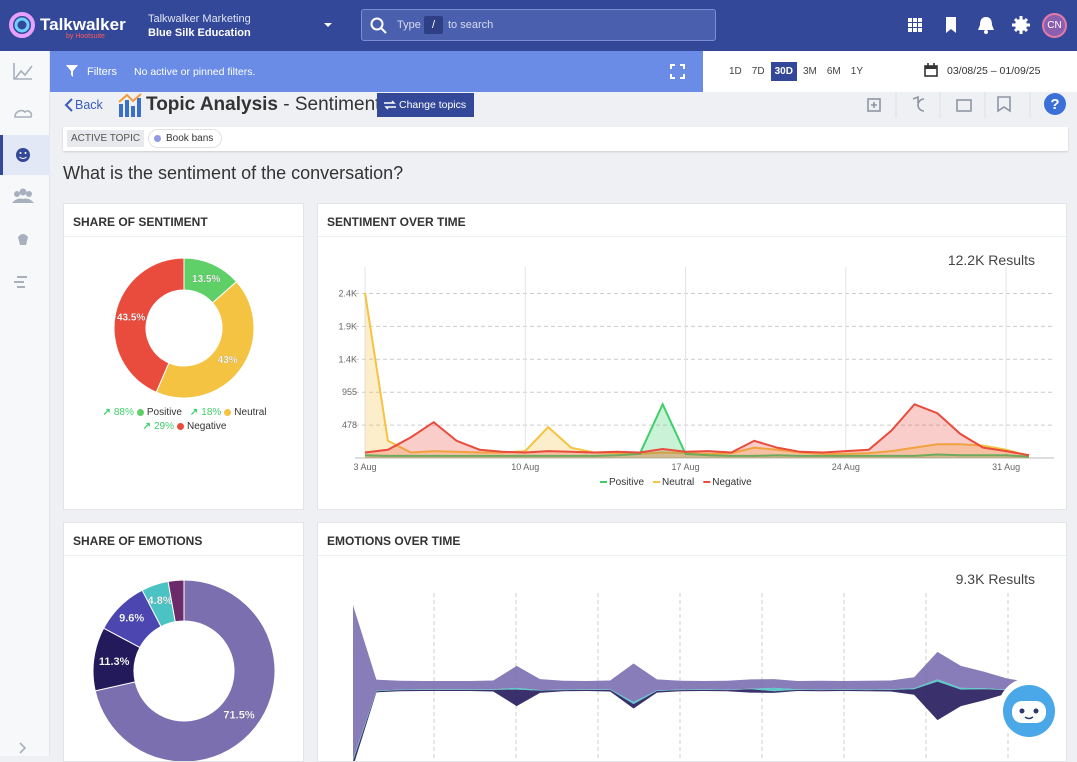 This screenshot has width=1077, height=762. I want to click on calendar-icon, so click(931, 70).